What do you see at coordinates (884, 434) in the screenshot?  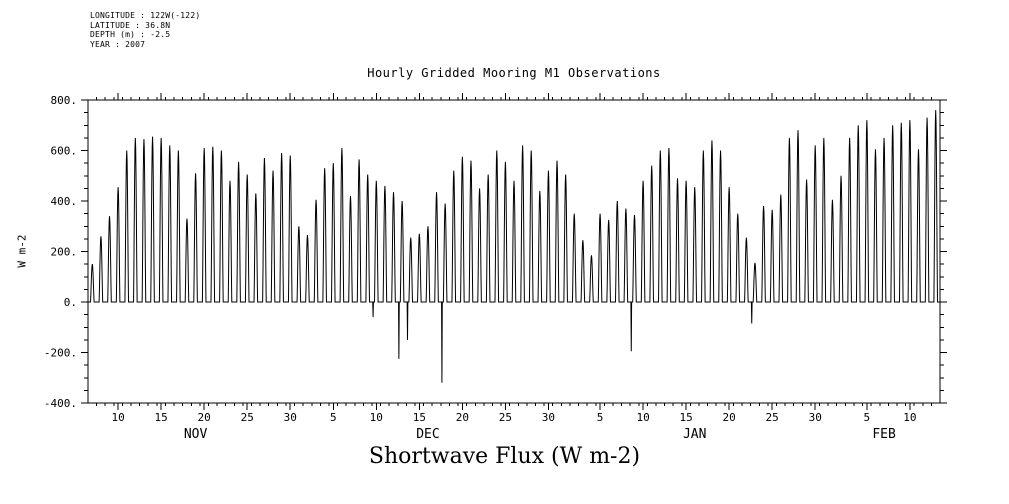 I see `month-label: FEB` at bounding box center [884, 434].